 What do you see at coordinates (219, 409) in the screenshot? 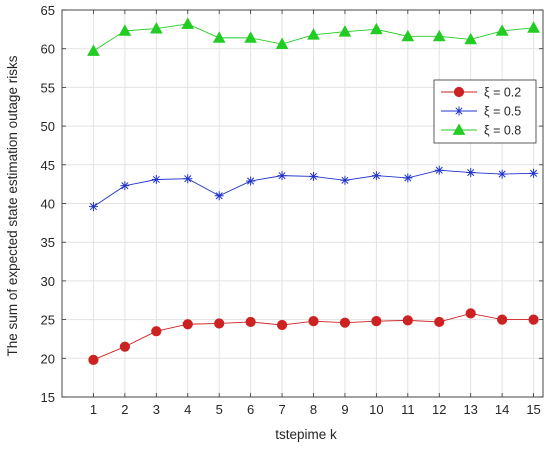
I see `x-tick-label: 5` at bounding box center [219, 409].